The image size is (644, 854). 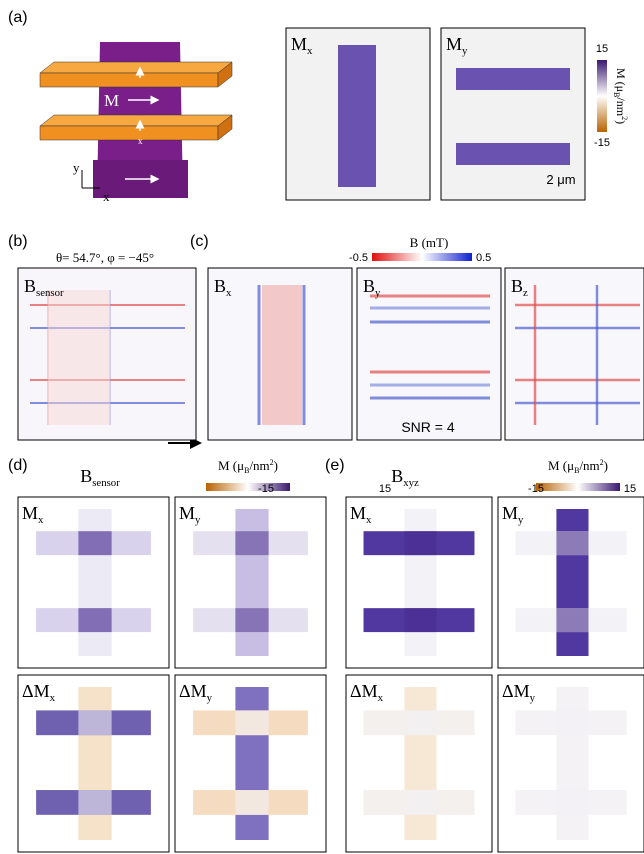 I want to click on label: Bz, so click(x=519, y=287).